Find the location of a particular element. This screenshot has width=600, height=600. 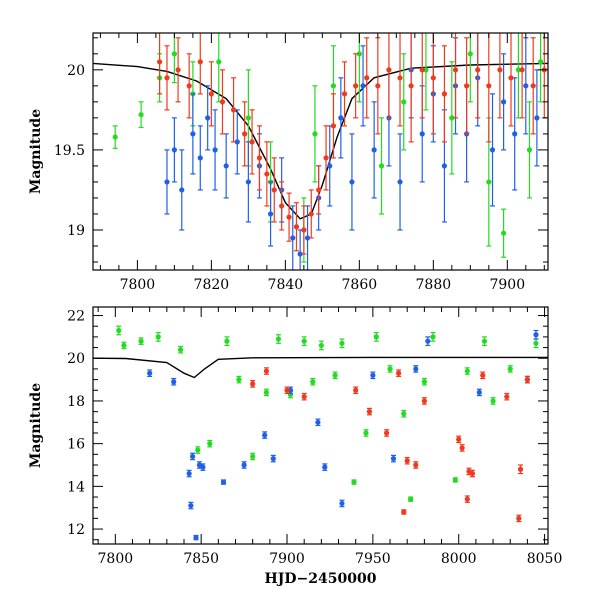

top-panel-xtick-label: 7800 is located at coordinates (138, 285).